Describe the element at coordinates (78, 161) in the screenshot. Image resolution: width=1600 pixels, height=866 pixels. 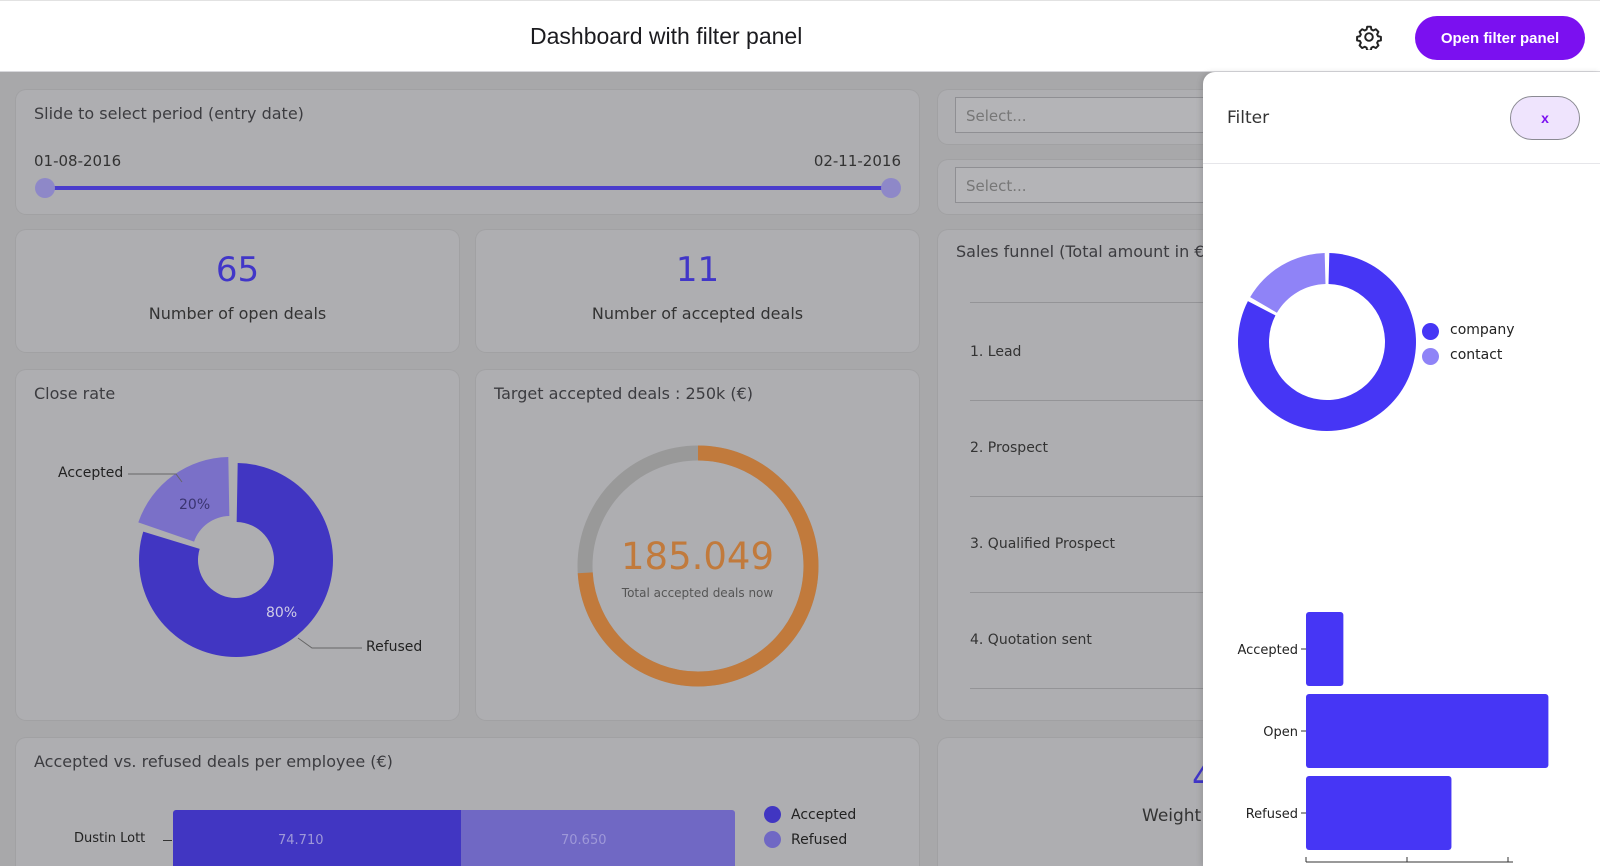
I see `period-start-date: 01-08-2016` at that location.